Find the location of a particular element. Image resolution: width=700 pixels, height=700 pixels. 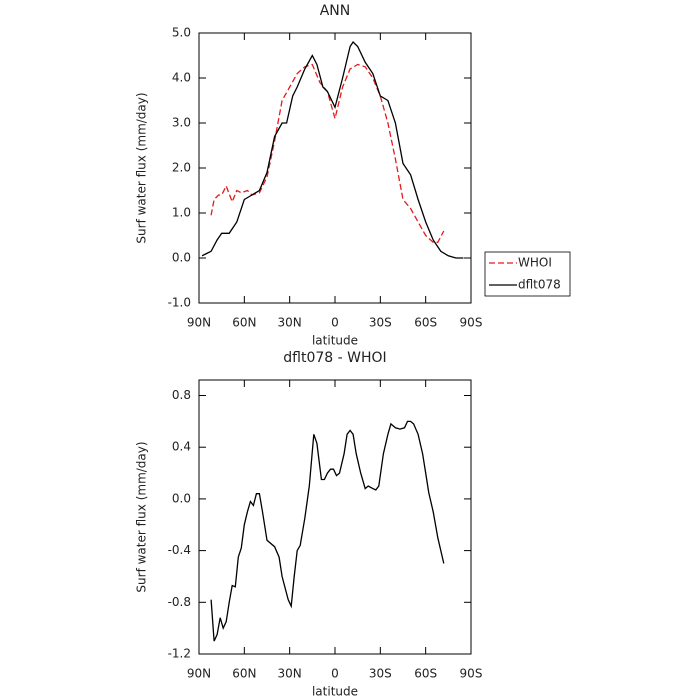

y-tick-label: 0.4 is located at coordinates (181, 447).